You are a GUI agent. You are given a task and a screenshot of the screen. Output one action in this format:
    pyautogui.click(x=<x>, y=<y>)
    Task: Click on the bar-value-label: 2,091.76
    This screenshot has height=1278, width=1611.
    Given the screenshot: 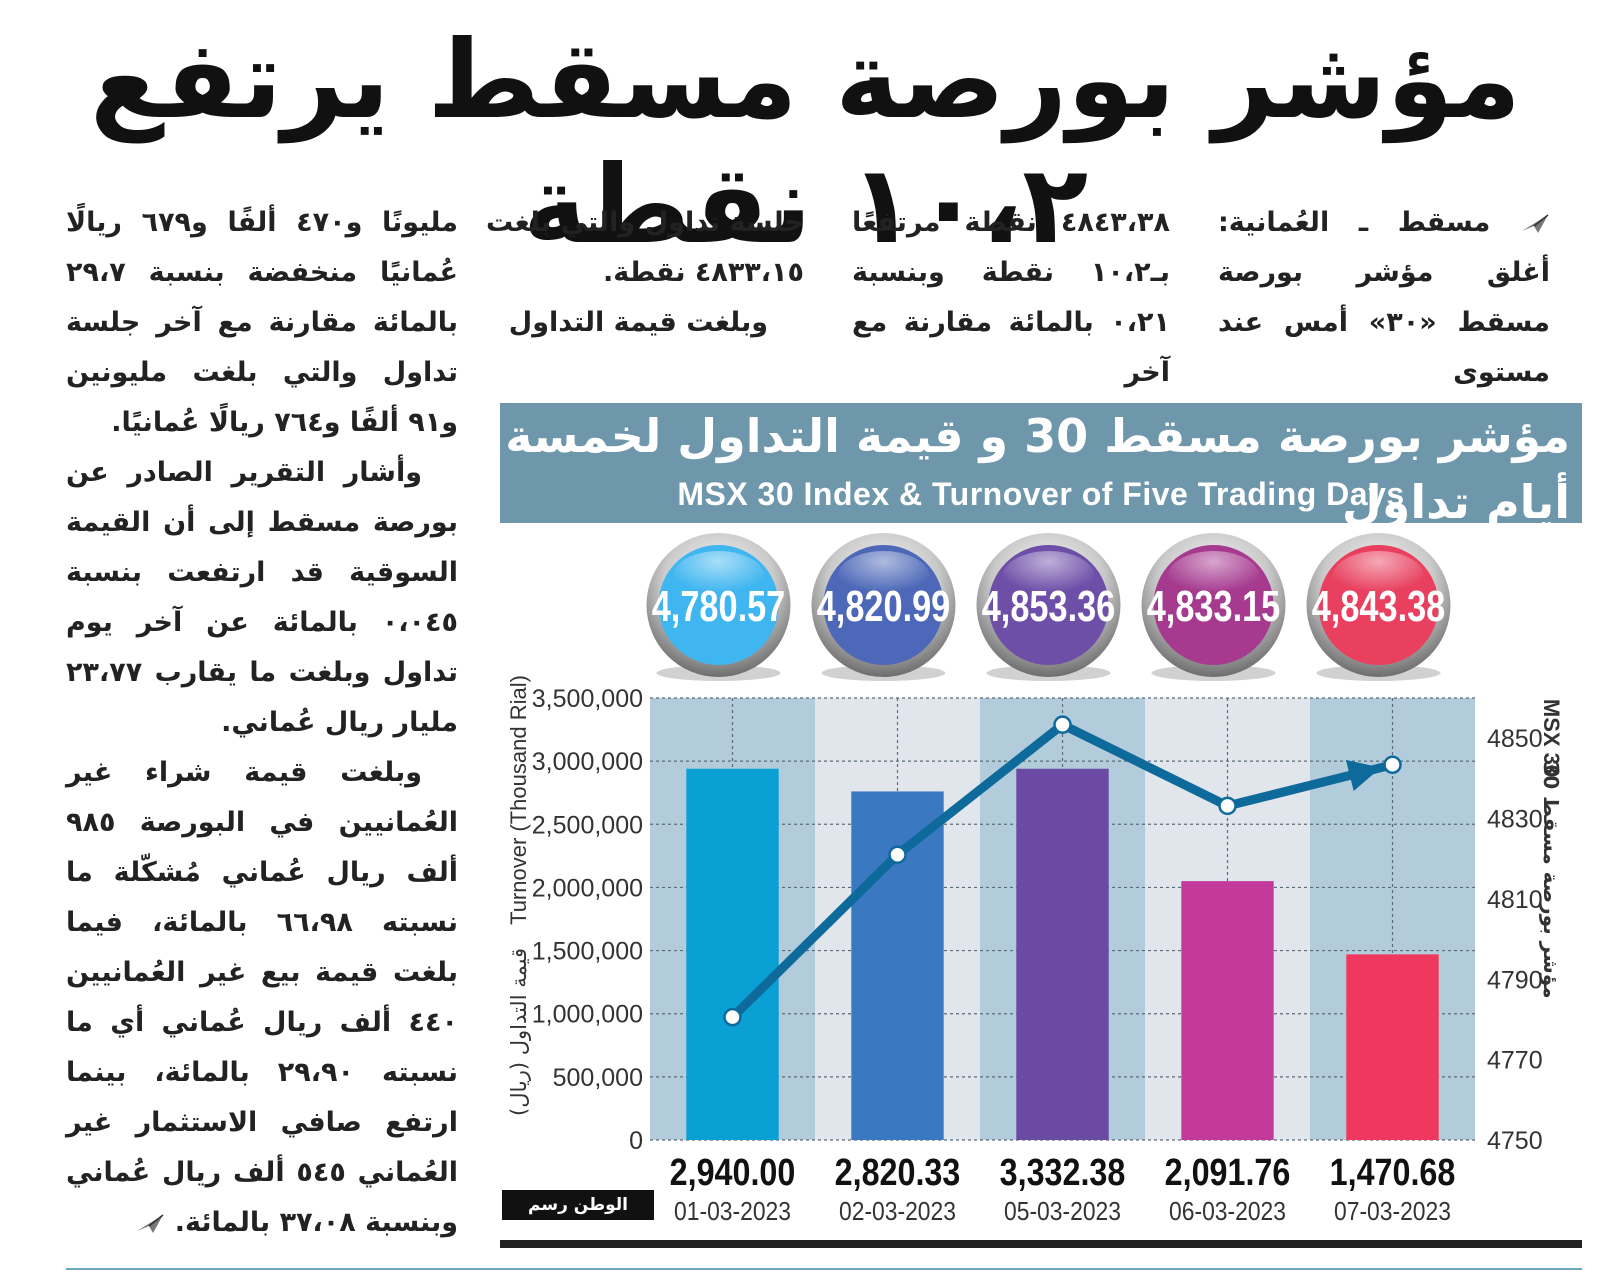 What is the action you would take?
    pyautogui.click(x=1228, y=1173)
    